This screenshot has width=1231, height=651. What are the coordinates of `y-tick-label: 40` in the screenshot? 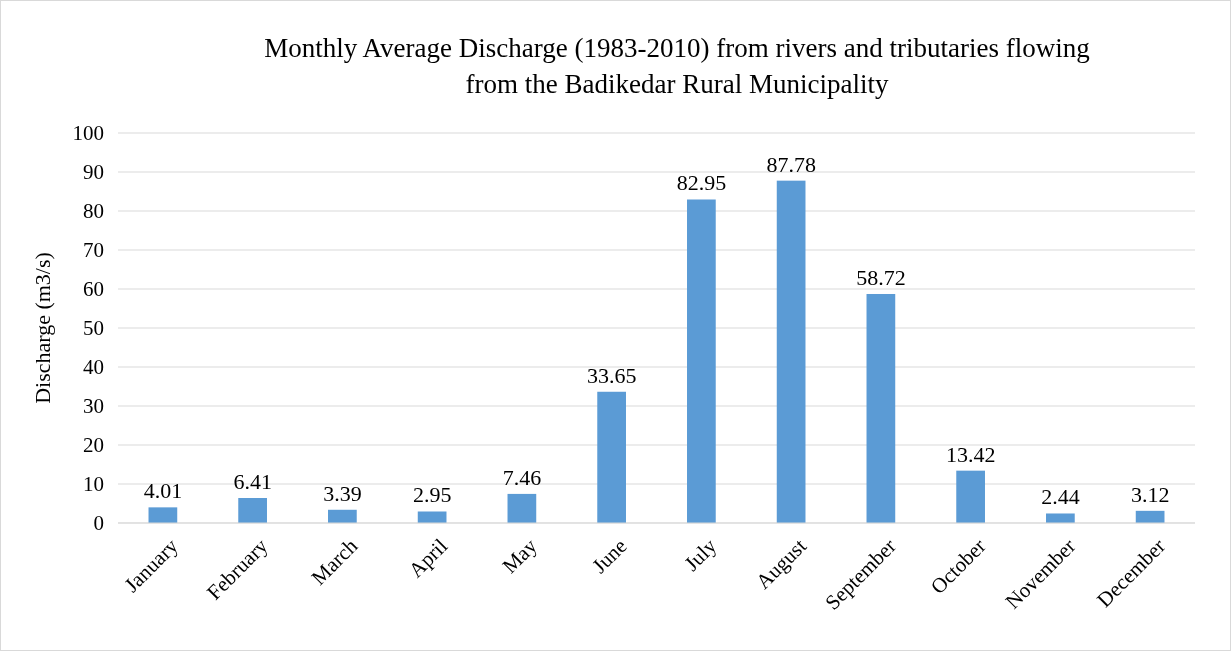 It's located at (93, 367).